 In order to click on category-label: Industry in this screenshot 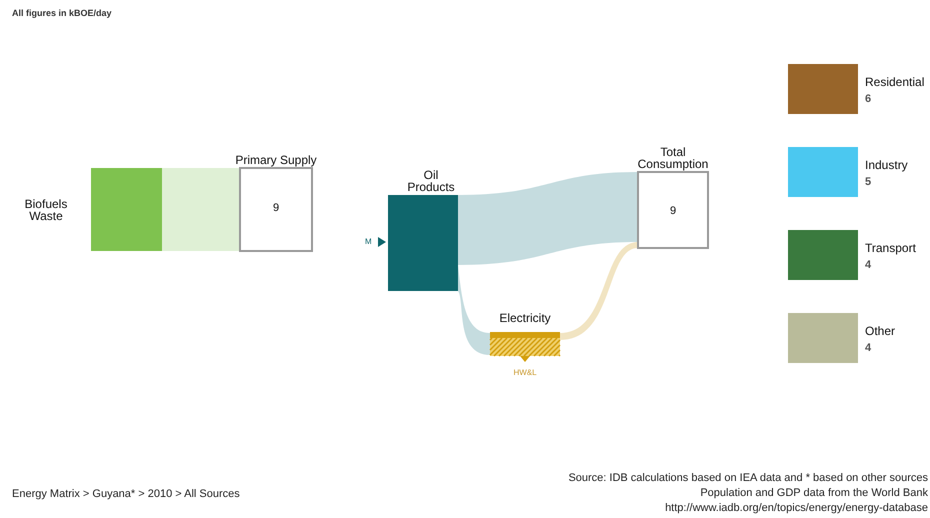, I will do `click(886, 165)`.